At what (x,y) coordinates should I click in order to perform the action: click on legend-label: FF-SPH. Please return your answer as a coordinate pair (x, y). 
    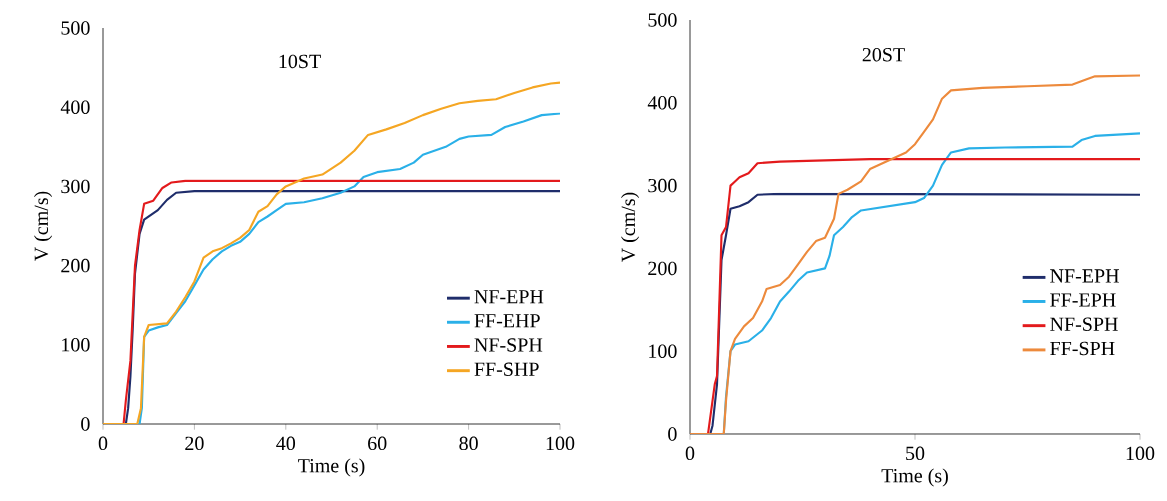
    Looking at the image, I should click on (1082, 348).